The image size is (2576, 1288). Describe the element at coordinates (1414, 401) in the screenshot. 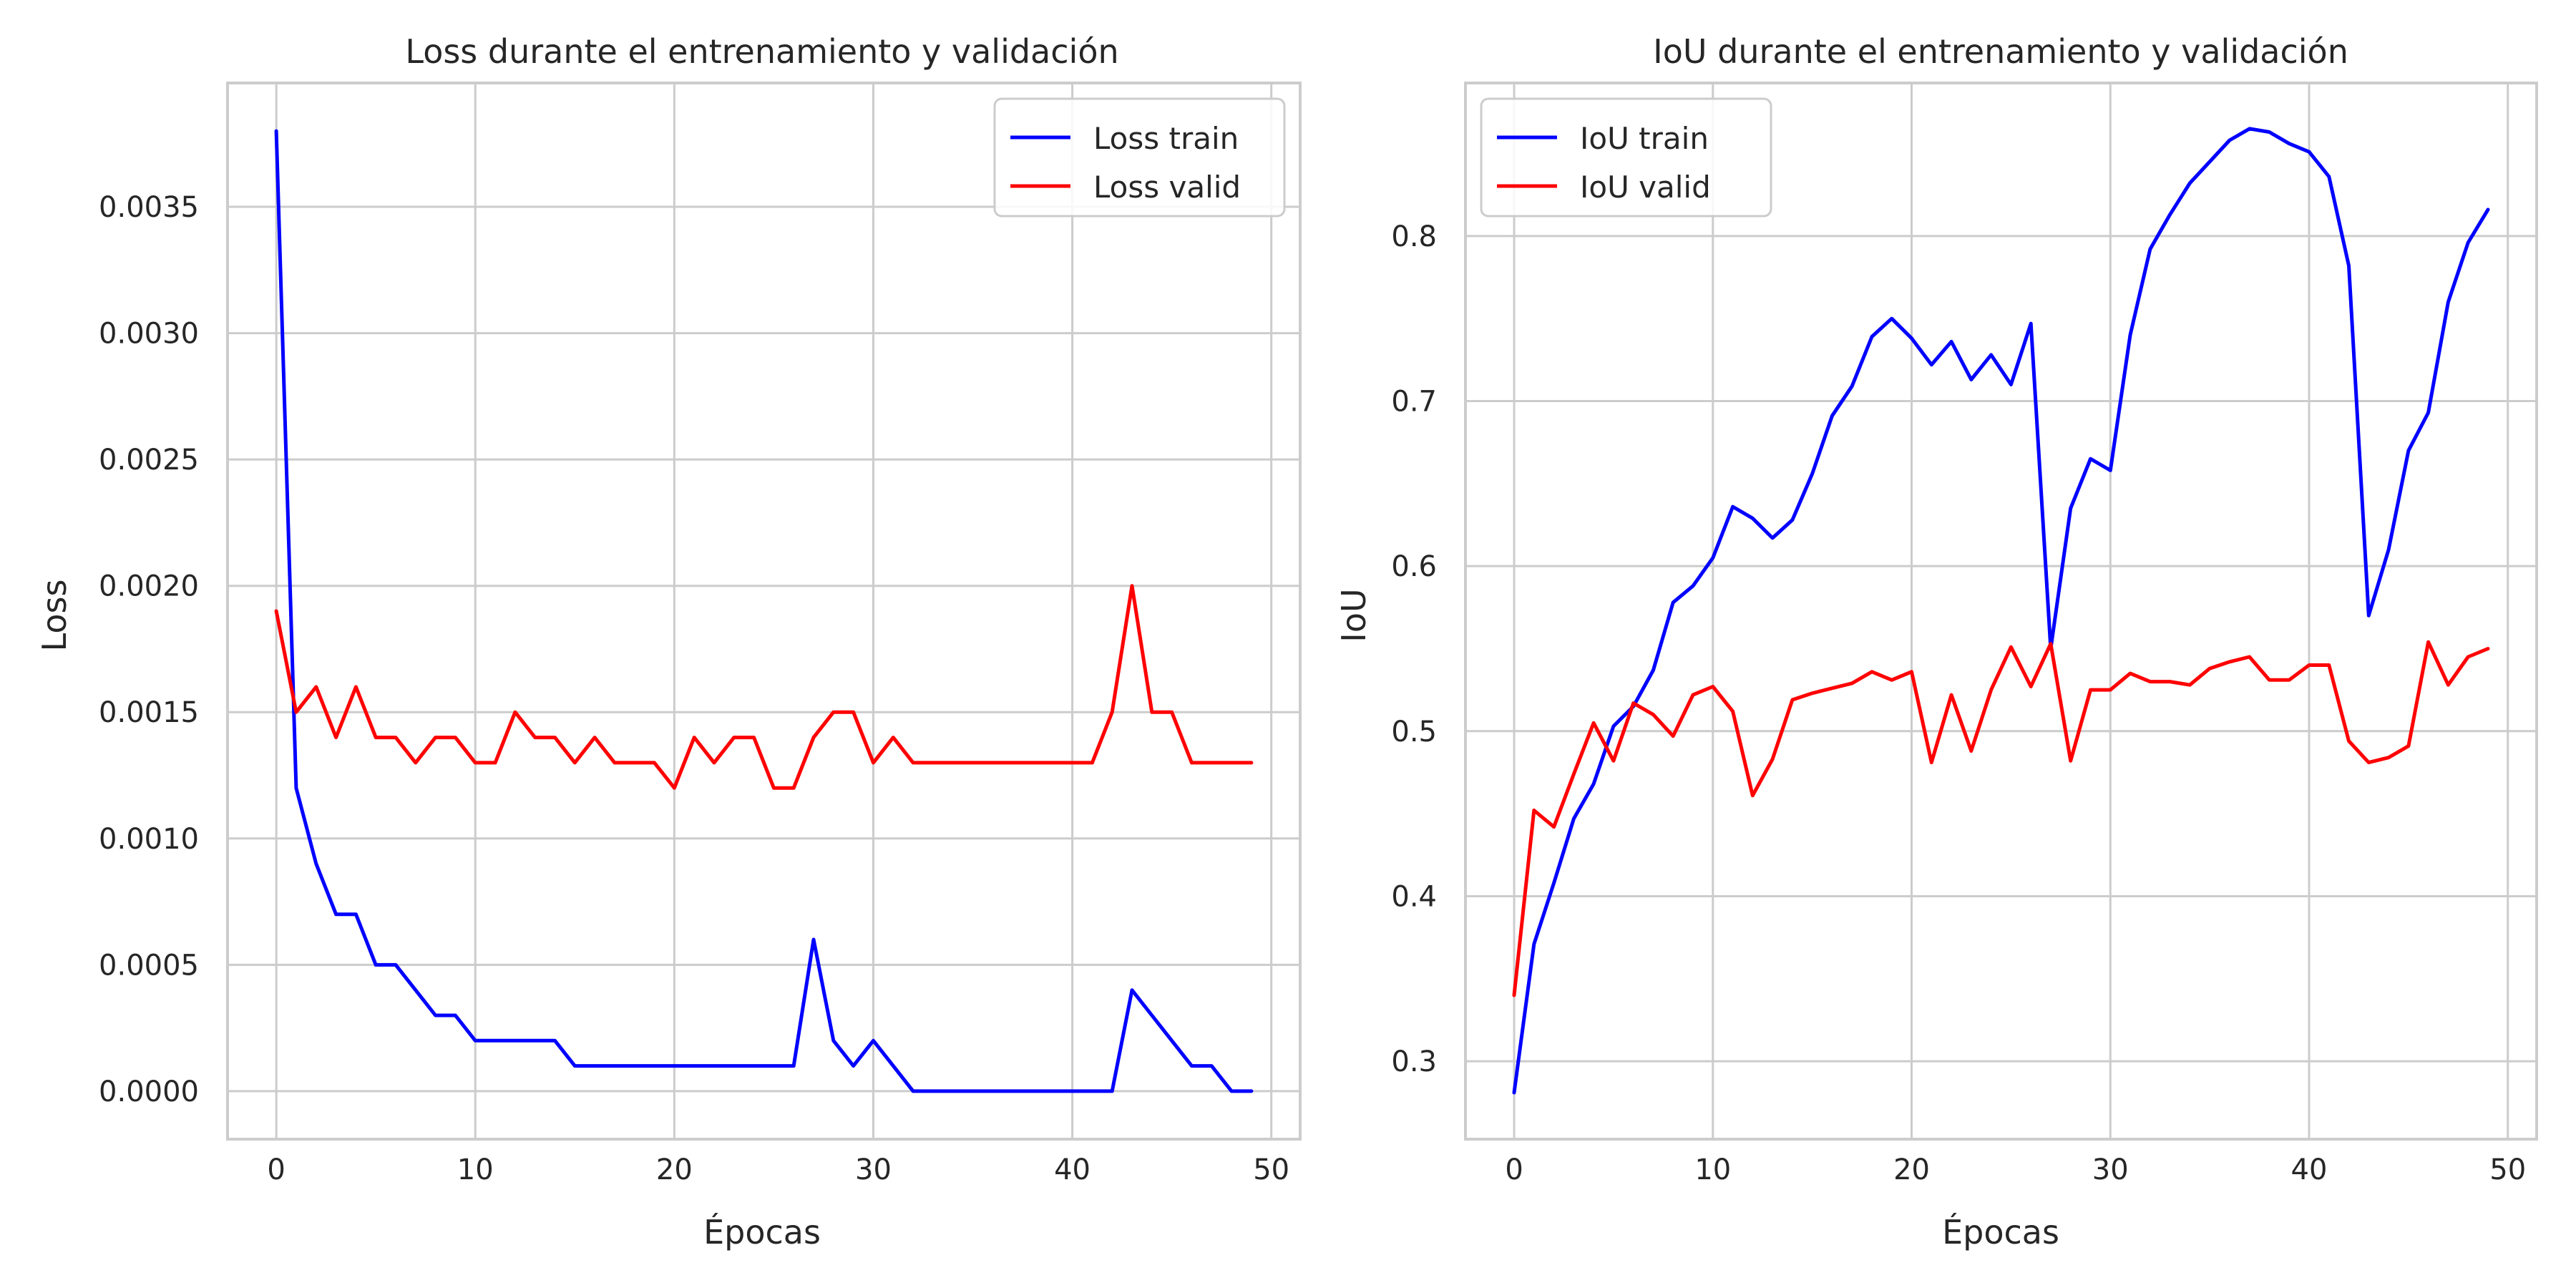

I see `iou-y-tick-label: 0.7` at that location.